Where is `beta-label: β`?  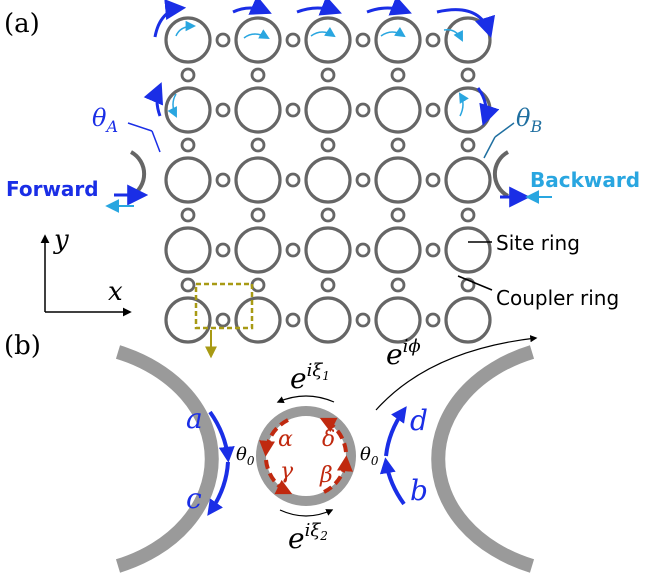
beta-label: β is located at coordinates (326, 475).